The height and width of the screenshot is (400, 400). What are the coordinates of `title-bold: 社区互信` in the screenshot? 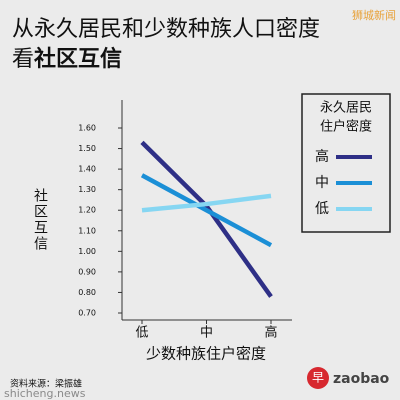 It's located at (78, 59).